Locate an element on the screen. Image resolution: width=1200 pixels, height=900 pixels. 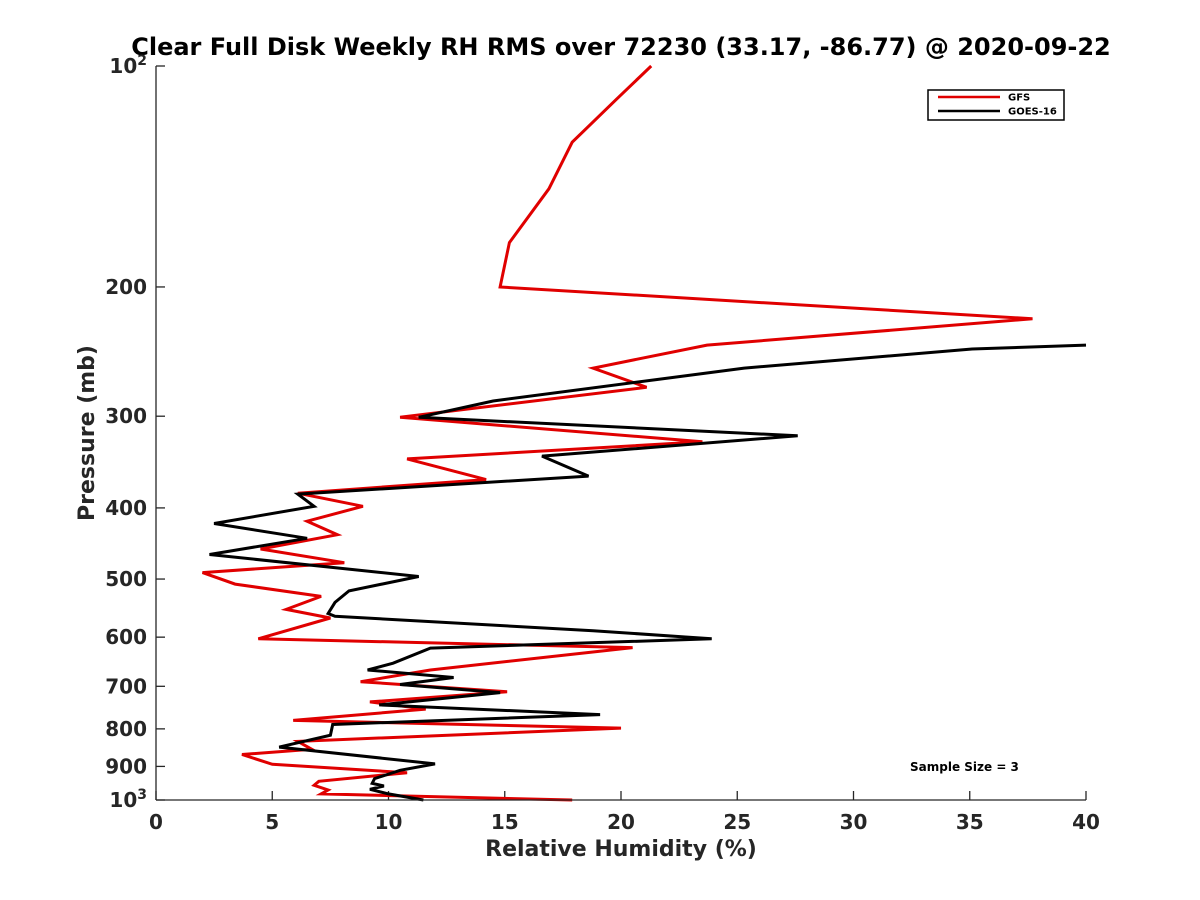
legend: GFS GOES-16 is located at coordinates (996, 105).